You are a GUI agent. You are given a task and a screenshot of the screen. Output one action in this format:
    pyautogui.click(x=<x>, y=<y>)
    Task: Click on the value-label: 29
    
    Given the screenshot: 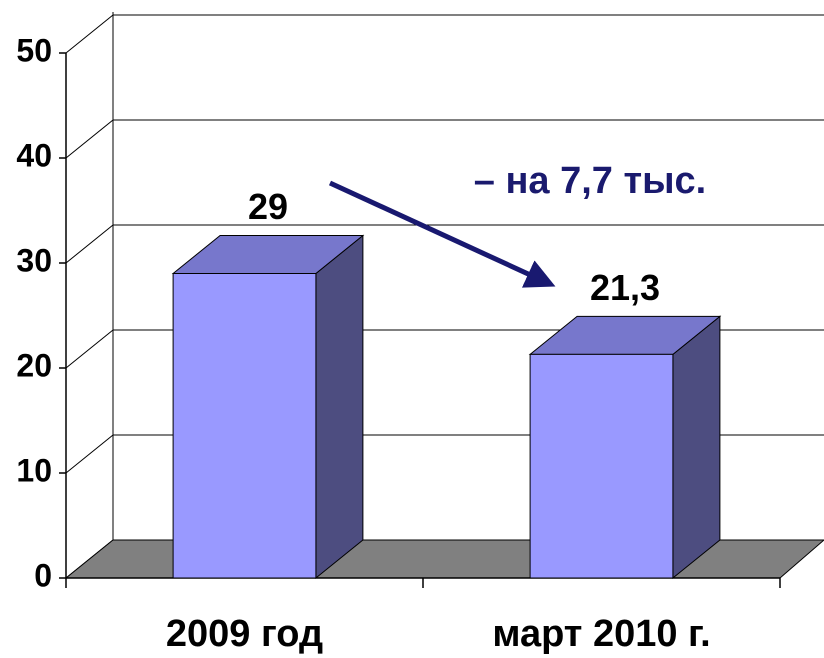 What is the action you would take?
    pyautogui.click(x=268, y=206)
    